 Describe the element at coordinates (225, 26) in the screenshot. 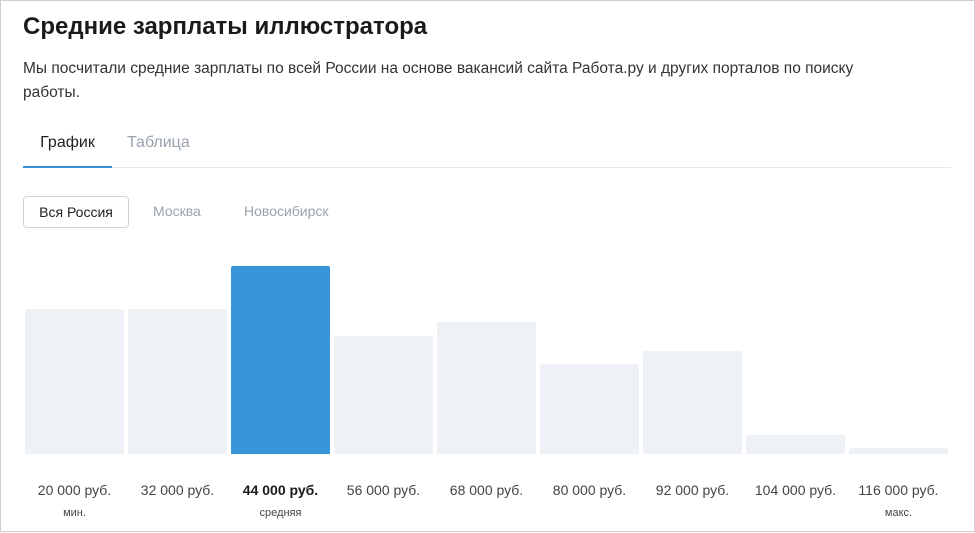

I see `page-title: Средние зарплаты иллюстратора` at that location.